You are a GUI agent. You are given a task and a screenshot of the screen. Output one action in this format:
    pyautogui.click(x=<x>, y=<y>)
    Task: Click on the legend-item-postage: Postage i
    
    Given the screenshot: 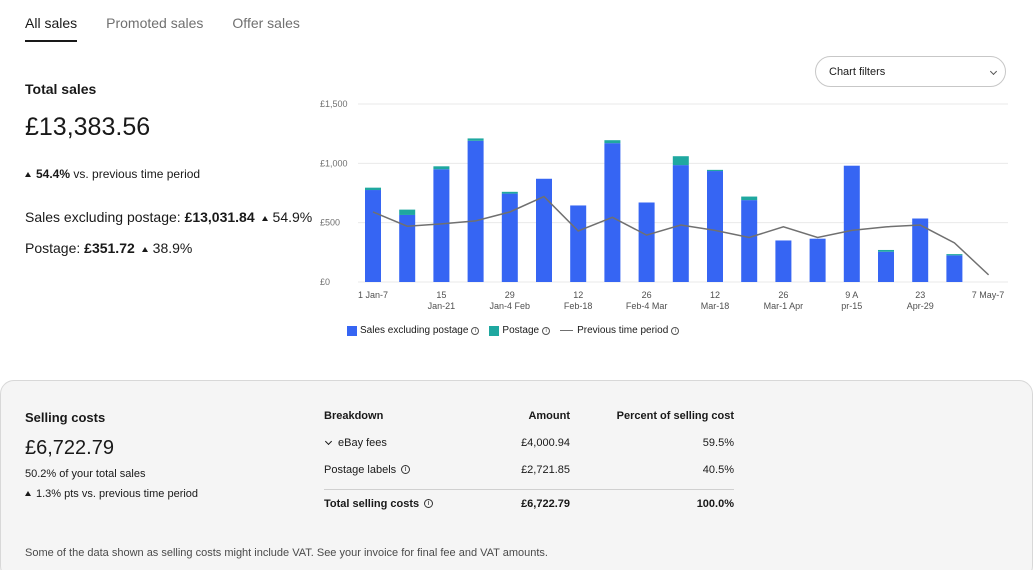 What is the action you would take?
    pyautogui.click(x=520, y=330)
    